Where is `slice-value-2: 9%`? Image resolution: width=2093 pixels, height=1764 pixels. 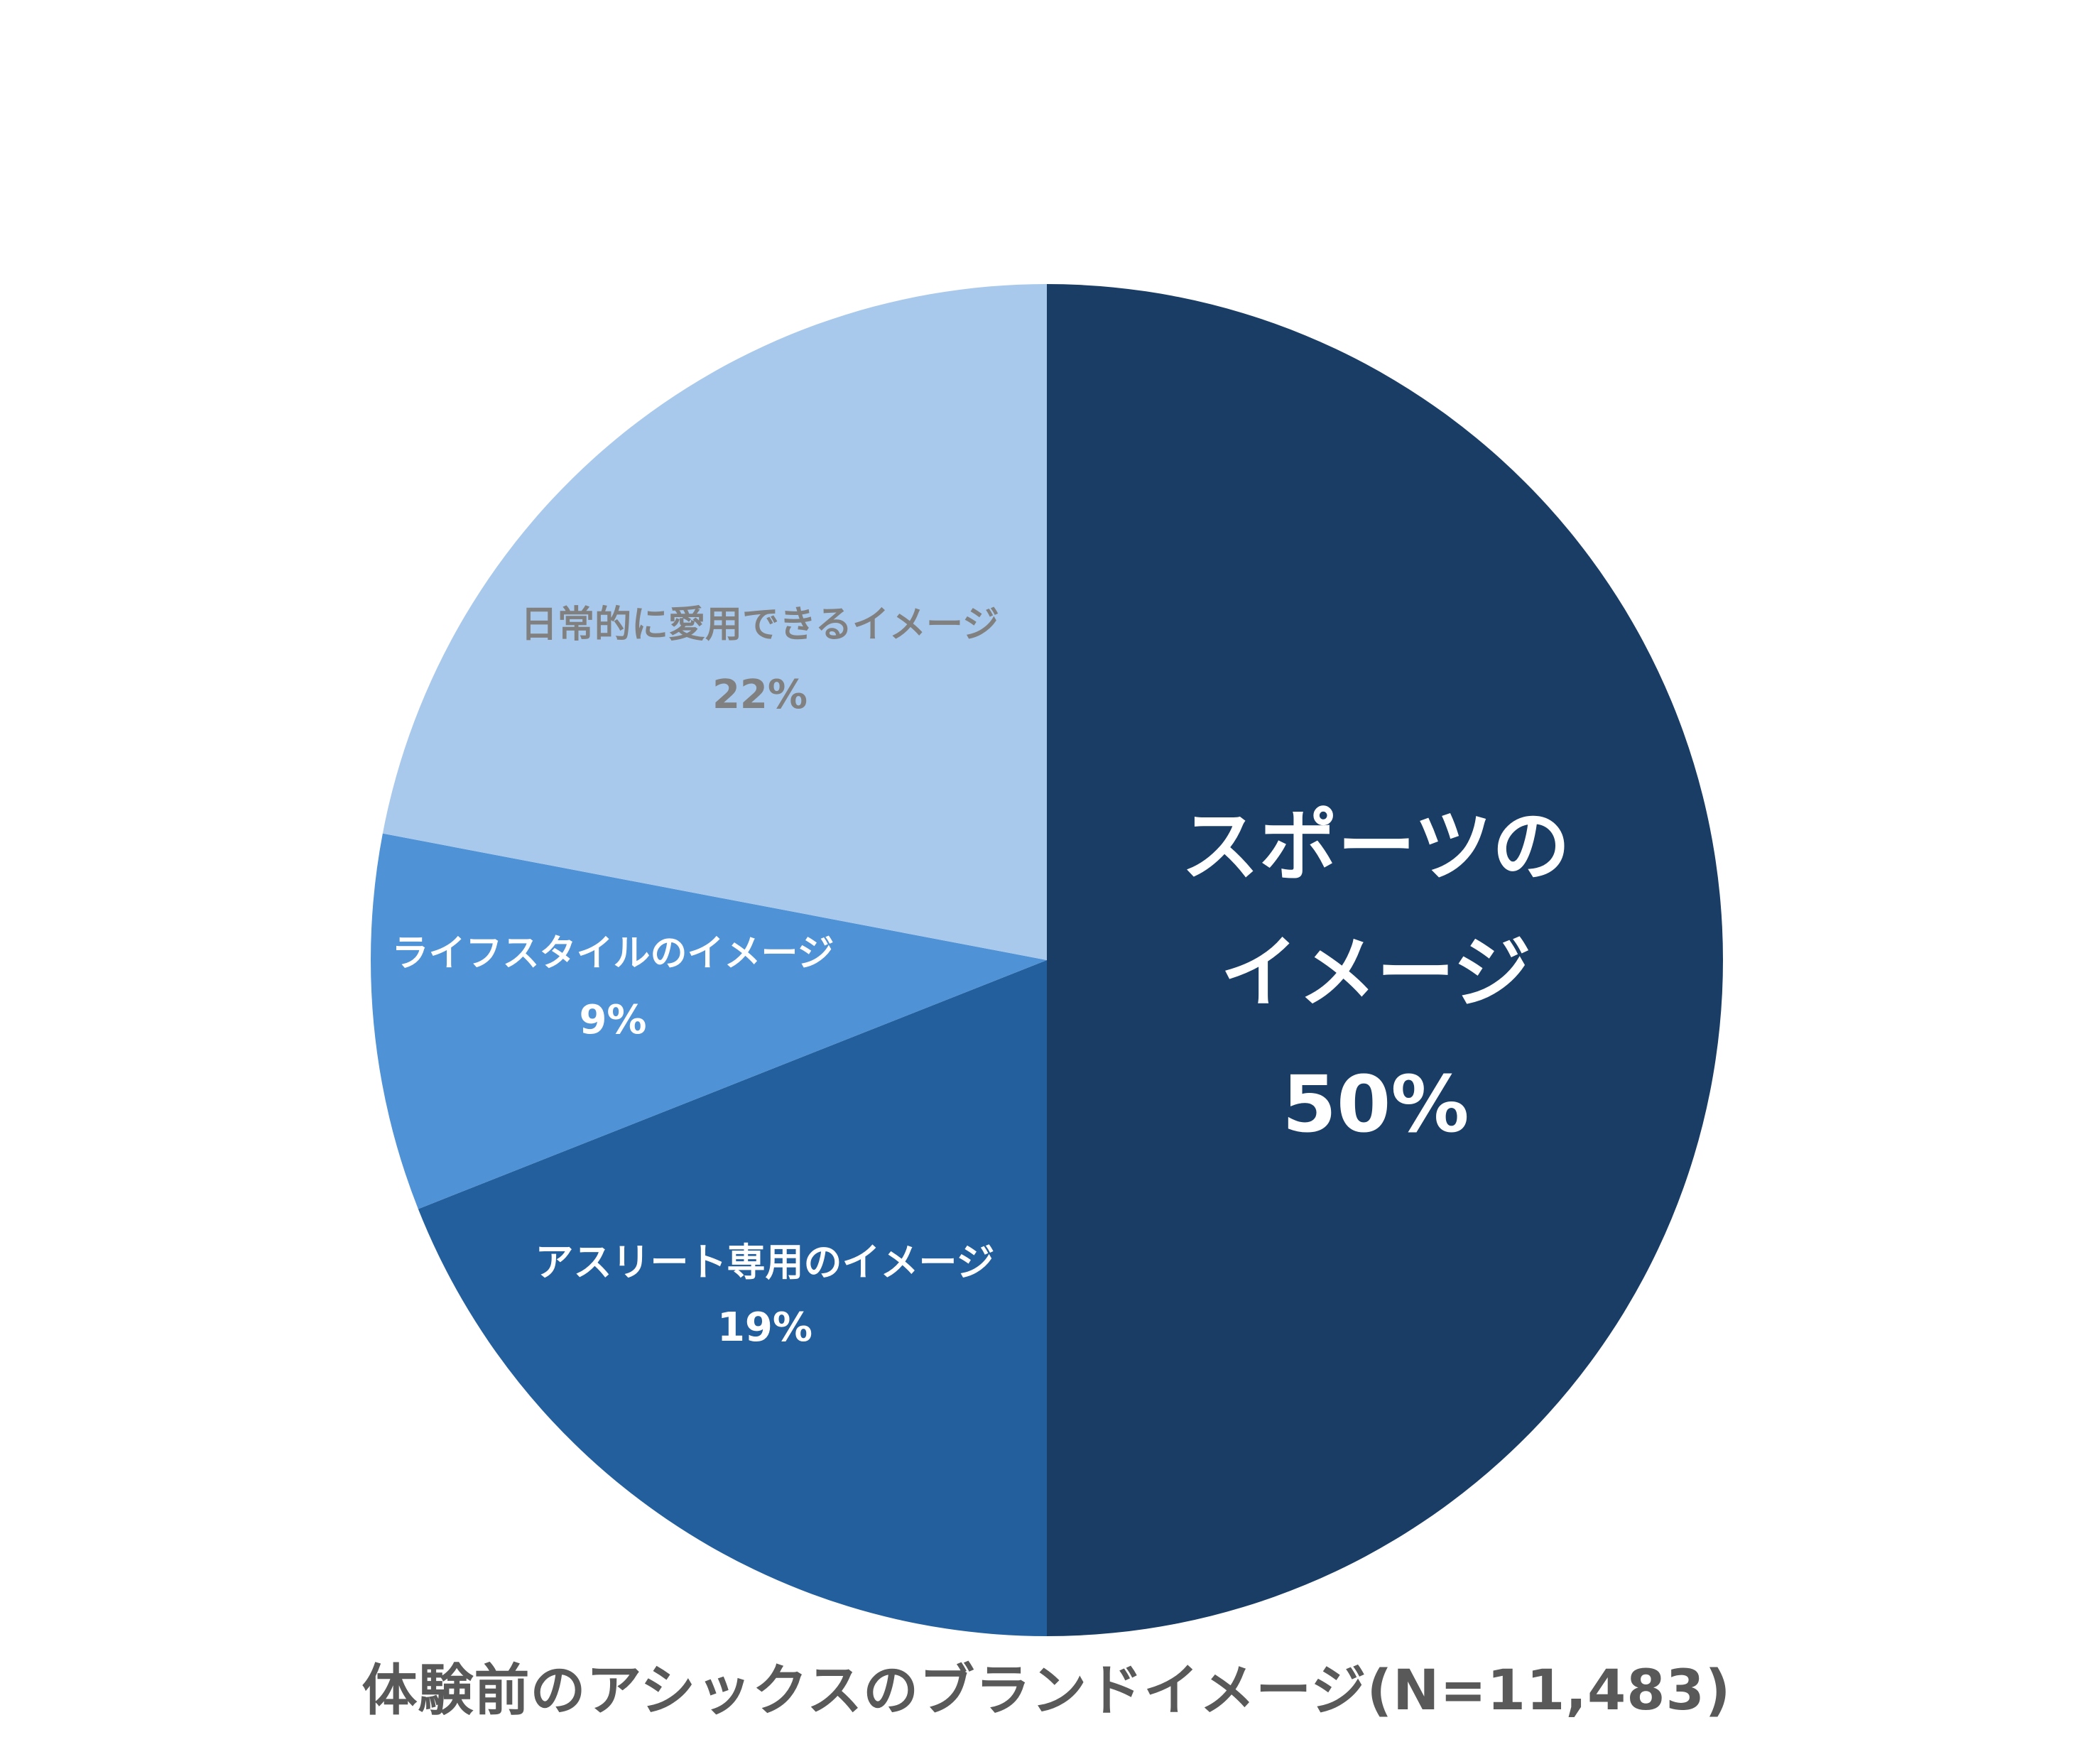 slice-value-2: 9% is located at coordinates (612, 1020).